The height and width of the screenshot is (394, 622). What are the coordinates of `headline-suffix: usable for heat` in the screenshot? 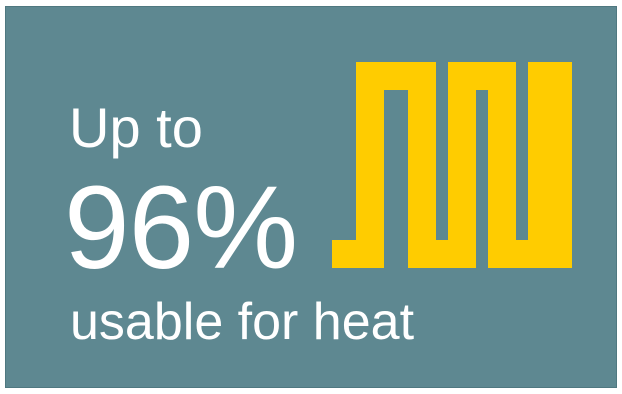 It's located at (242, 322).